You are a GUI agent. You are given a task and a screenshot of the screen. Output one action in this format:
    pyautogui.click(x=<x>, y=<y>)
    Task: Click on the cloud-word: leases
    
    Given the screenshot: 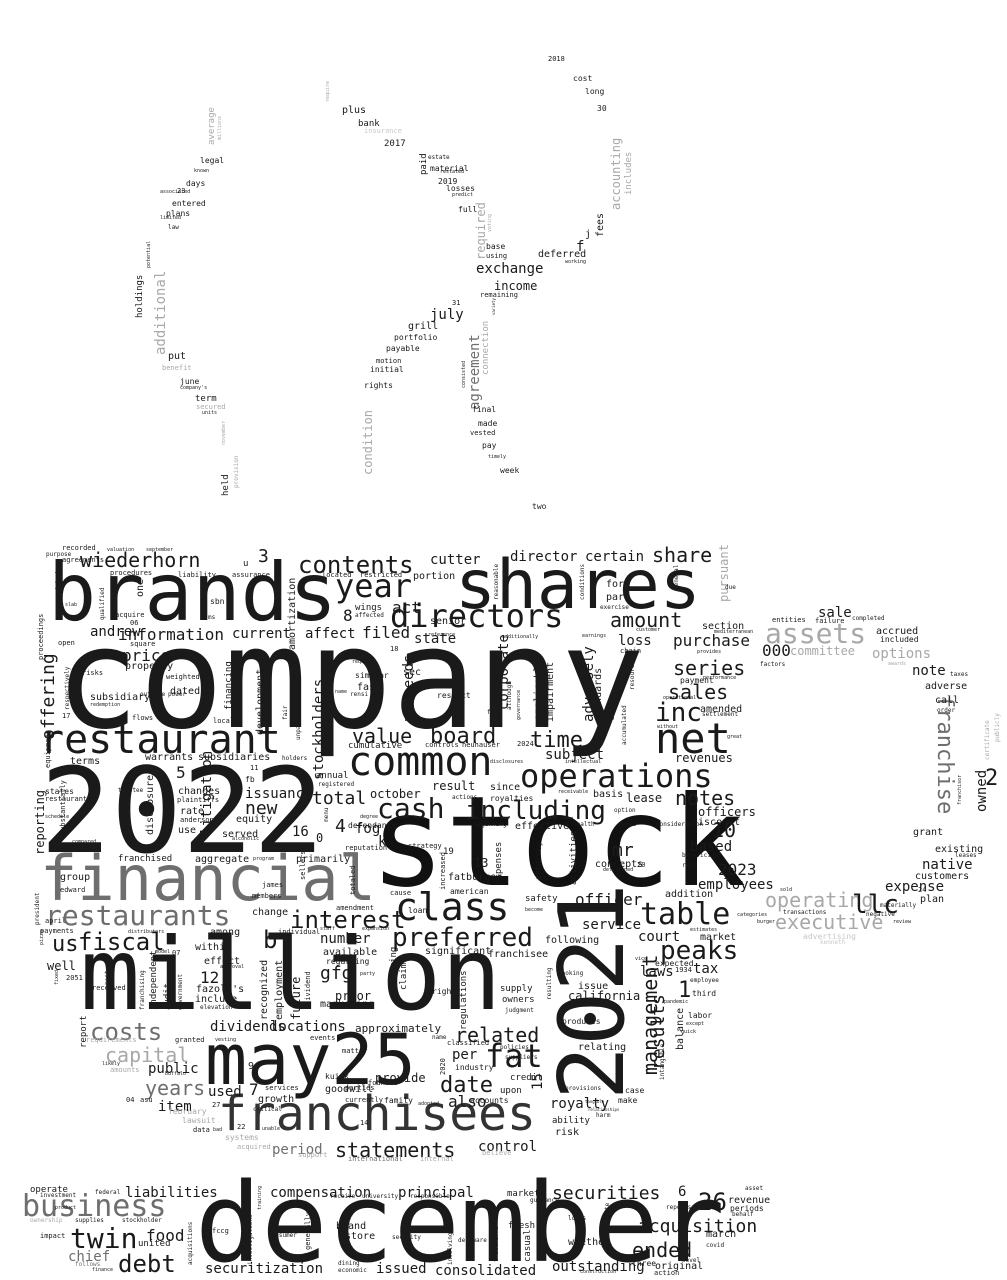 What is the action you would take?
    pyautogui.click(x=966, y=855)
    